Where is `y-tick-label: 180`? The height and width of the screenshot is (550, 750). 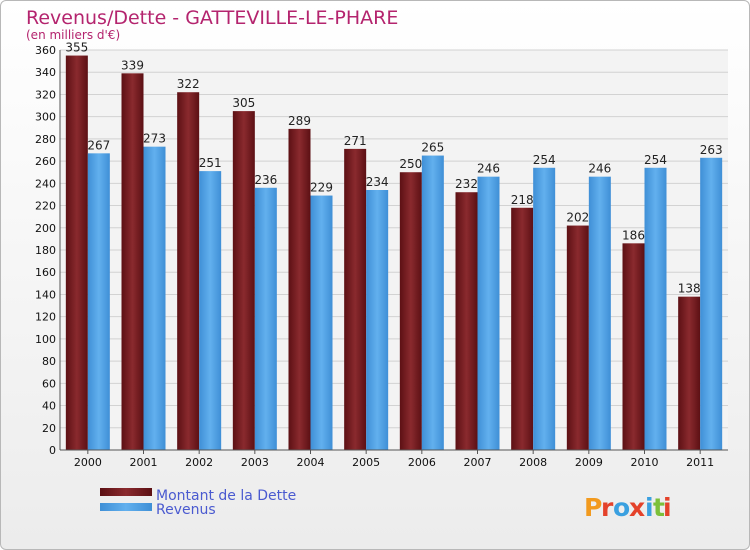 y-tick-label: 180 is located at coordinates (45, 250).